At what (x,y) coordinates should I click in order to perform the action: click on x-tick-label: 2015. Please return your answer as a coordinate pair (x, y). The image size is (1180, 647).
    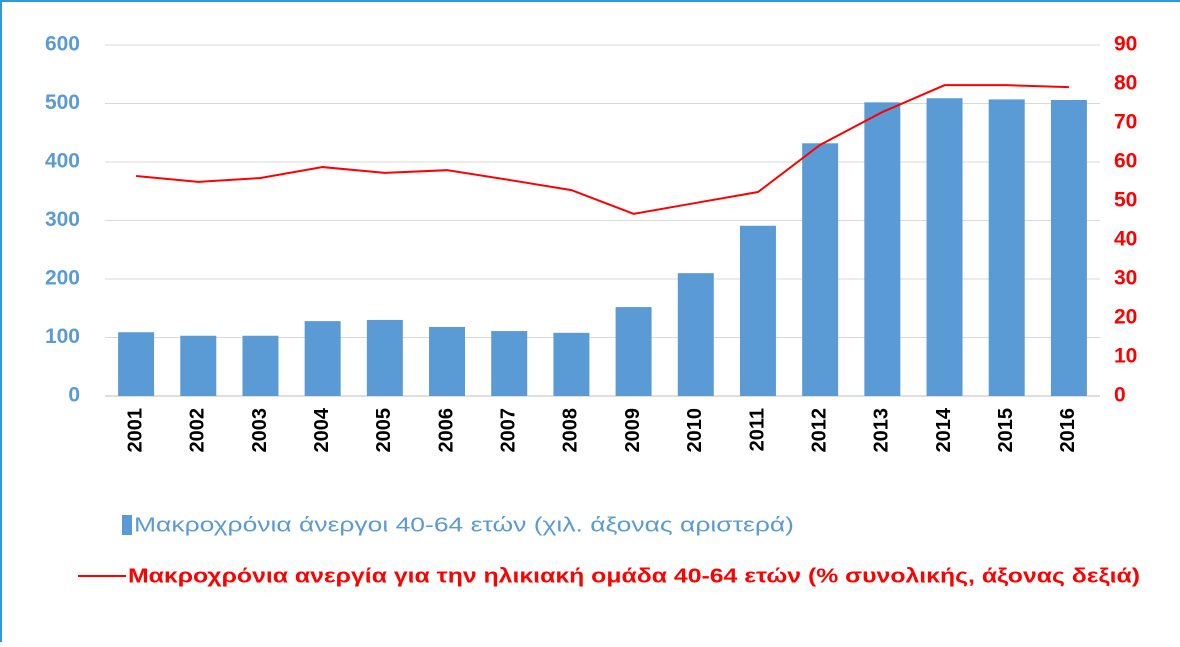
    Looking at the image, I should click on (1006, 430).